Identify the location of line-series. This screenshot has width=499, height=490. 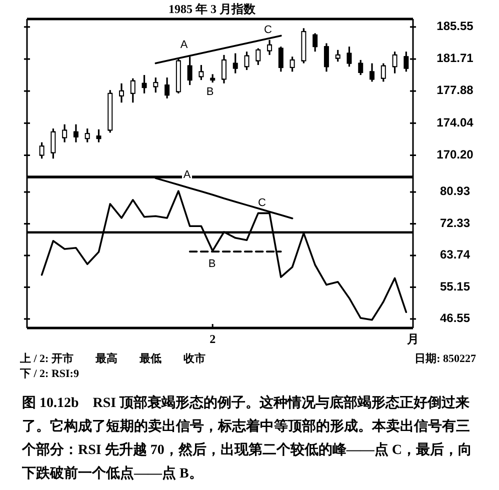
(218, 49).